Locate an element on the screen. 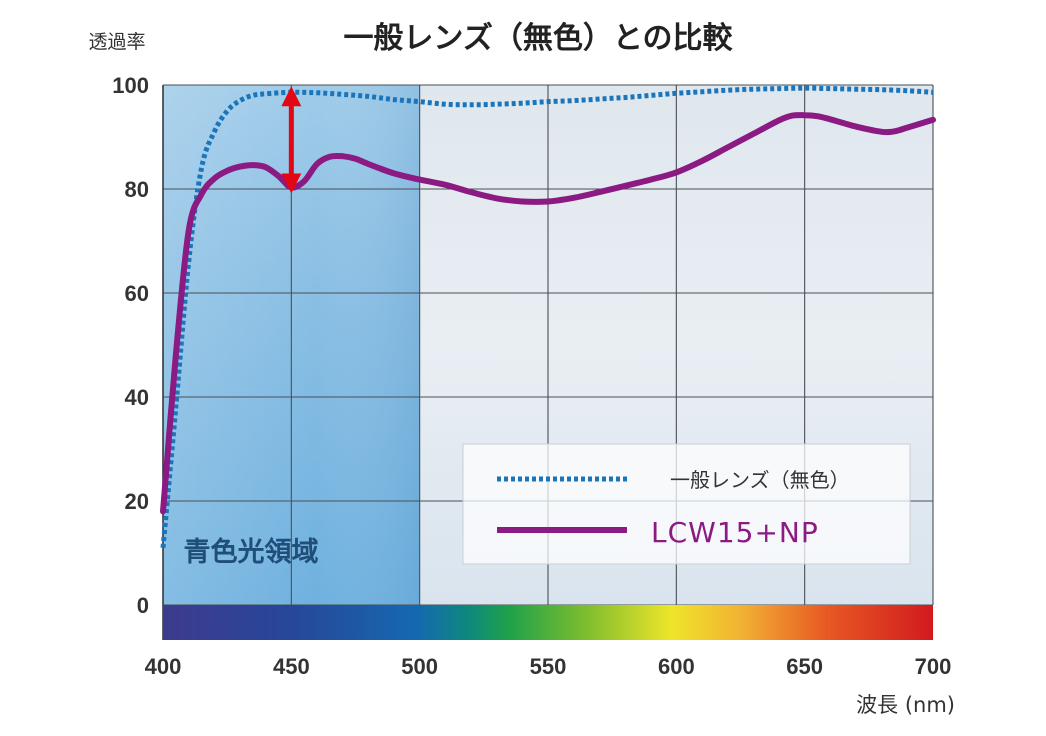 The height and width of the screenshot is (736, 1046). chart-title: 一般レンズ（無色）との比較 is located at coordinates (538, 38).